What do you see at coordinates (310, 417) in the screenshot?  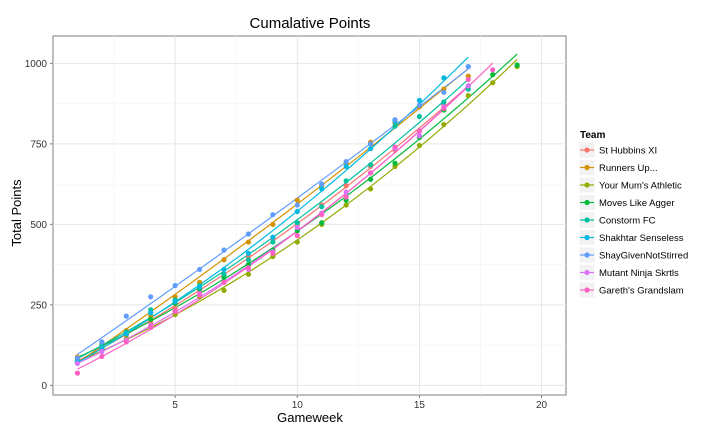 I see `x-axis-title: Gameweek` at bounding box center [310, 417].